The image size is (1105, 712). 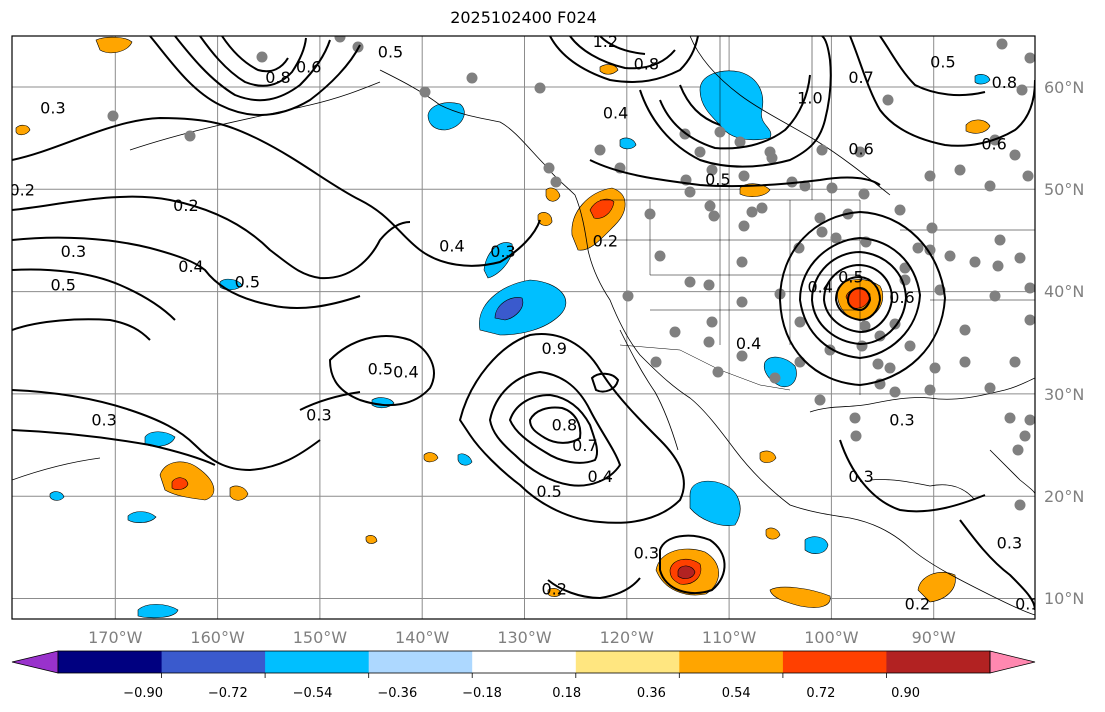 I want to click on colorbar-tick-label: −0.90, so click(x=143, y=693).